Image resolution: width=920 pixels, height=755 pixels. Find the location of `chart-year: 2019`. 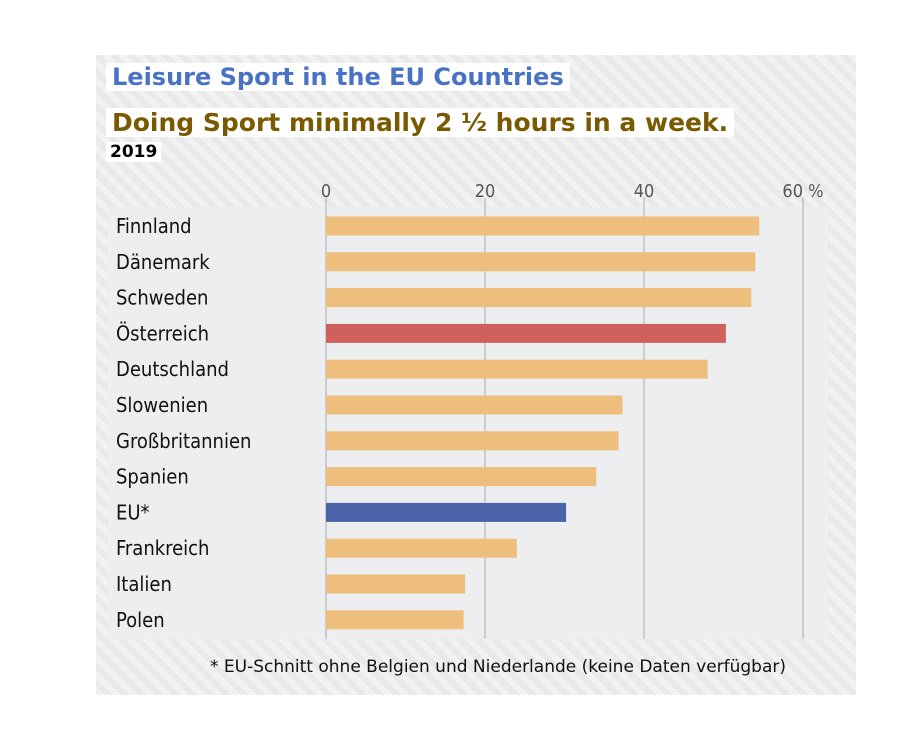

chart-year: 2019 is located at coordinates (134, 152).